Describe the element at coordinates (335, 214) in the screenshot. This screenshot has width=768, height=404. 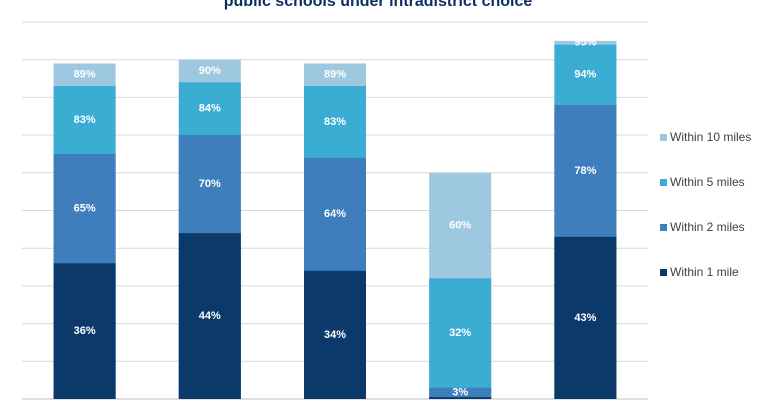
I see `value-label: 64%` at that location.